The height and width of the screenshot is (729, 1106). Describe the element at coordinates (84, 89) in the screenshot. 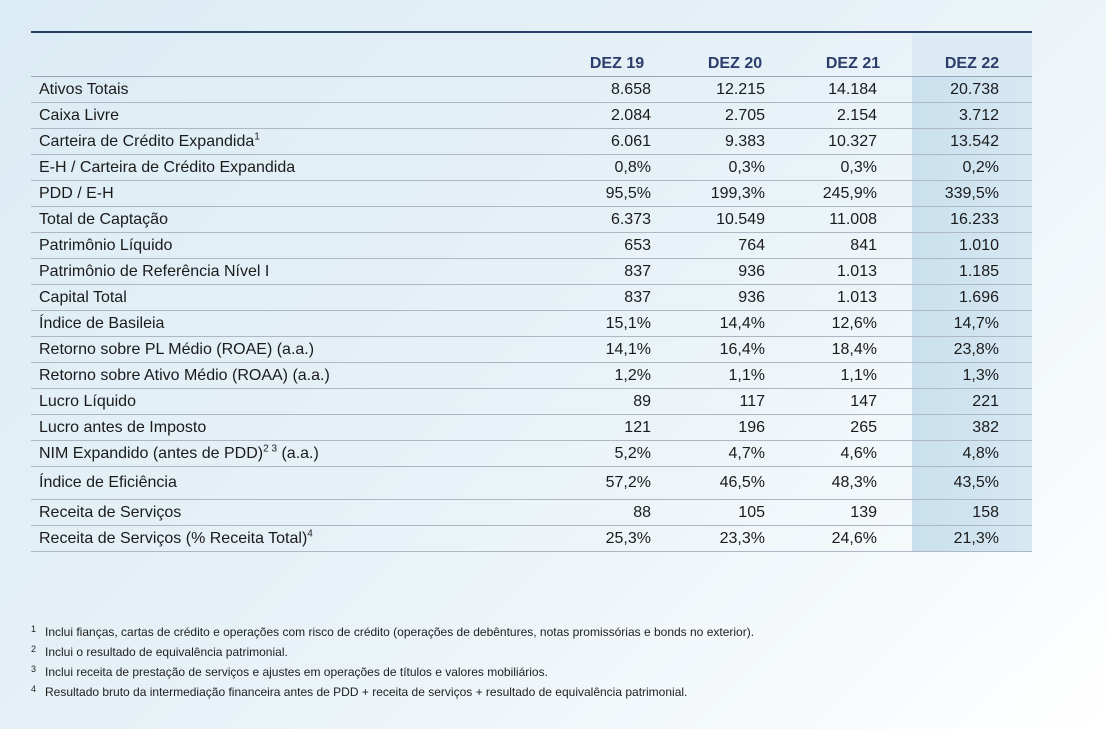

I see `row-label: Ativos Totais` at that location.